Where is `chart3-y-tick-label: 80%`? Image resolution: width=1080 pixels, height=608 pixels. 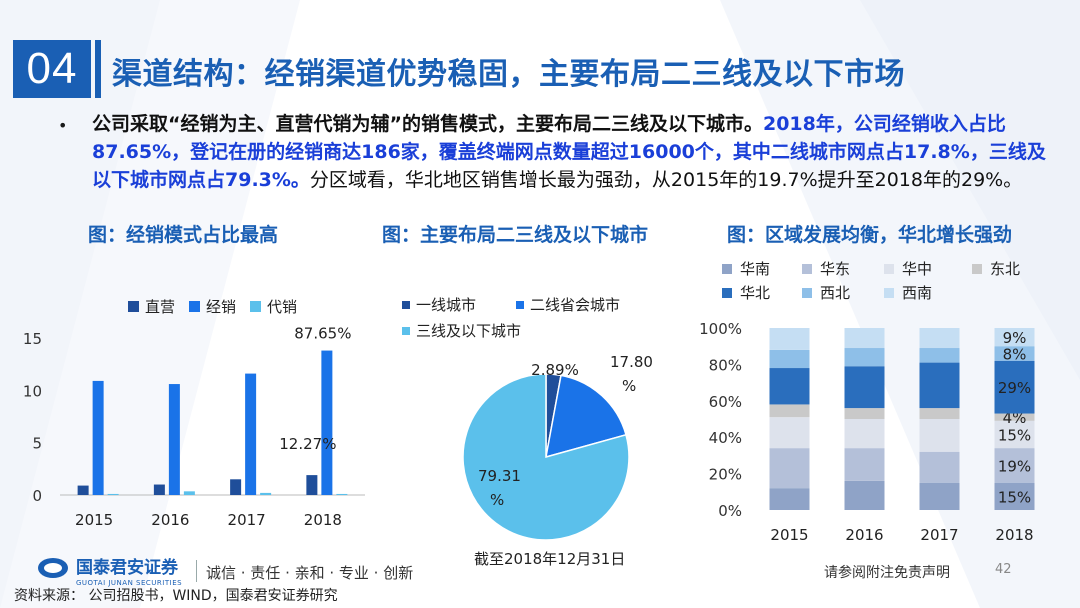 chart3-y-tick-label: 80% is located at coordinates (725, 365).